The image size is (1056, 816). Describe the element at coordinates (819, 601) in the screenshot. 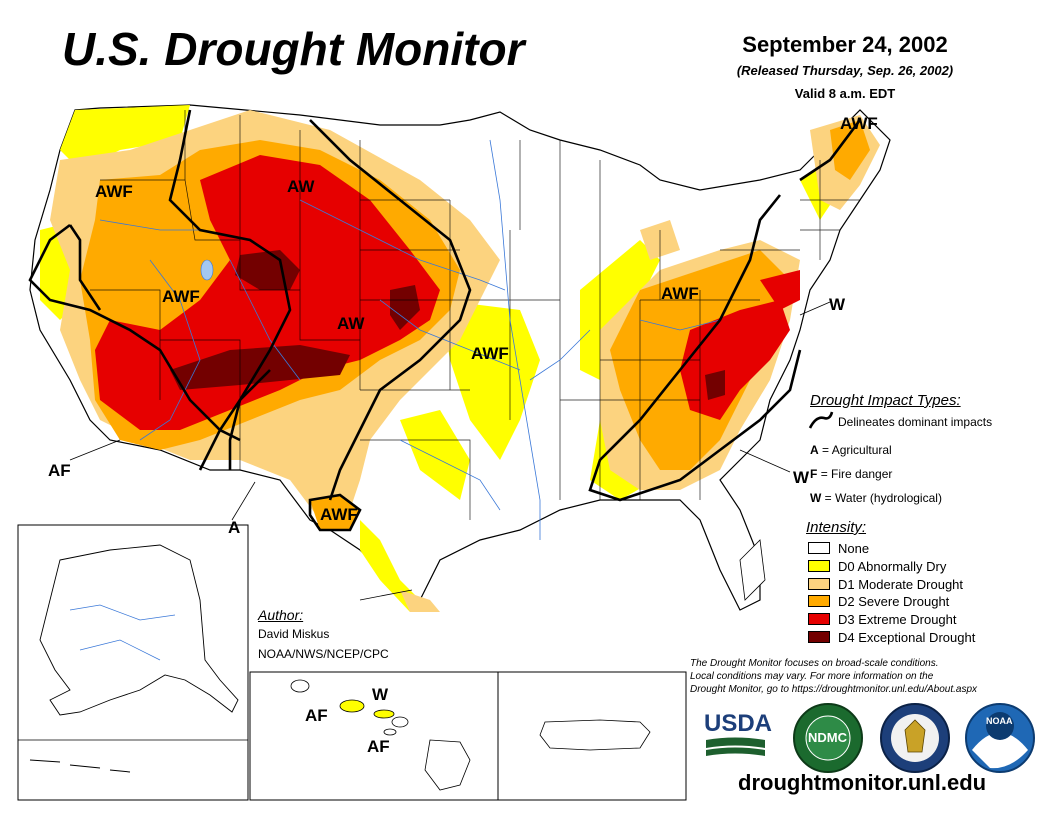

I see `swatch-d2` at that location.